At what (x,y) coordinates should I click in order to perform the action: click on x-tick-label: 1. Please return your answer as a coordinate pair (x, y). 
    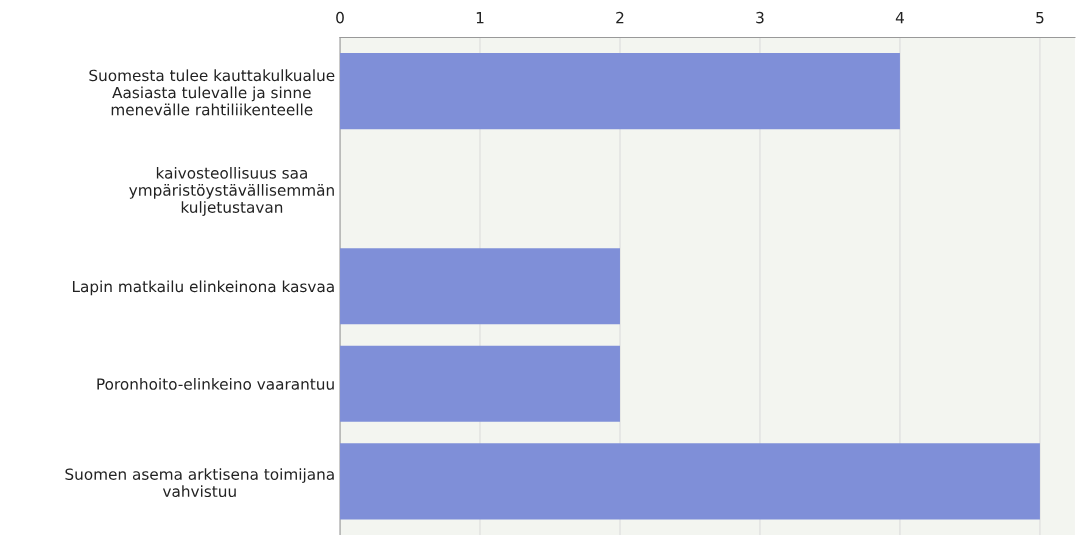
    Looking at the image, I should click on (480, 18).